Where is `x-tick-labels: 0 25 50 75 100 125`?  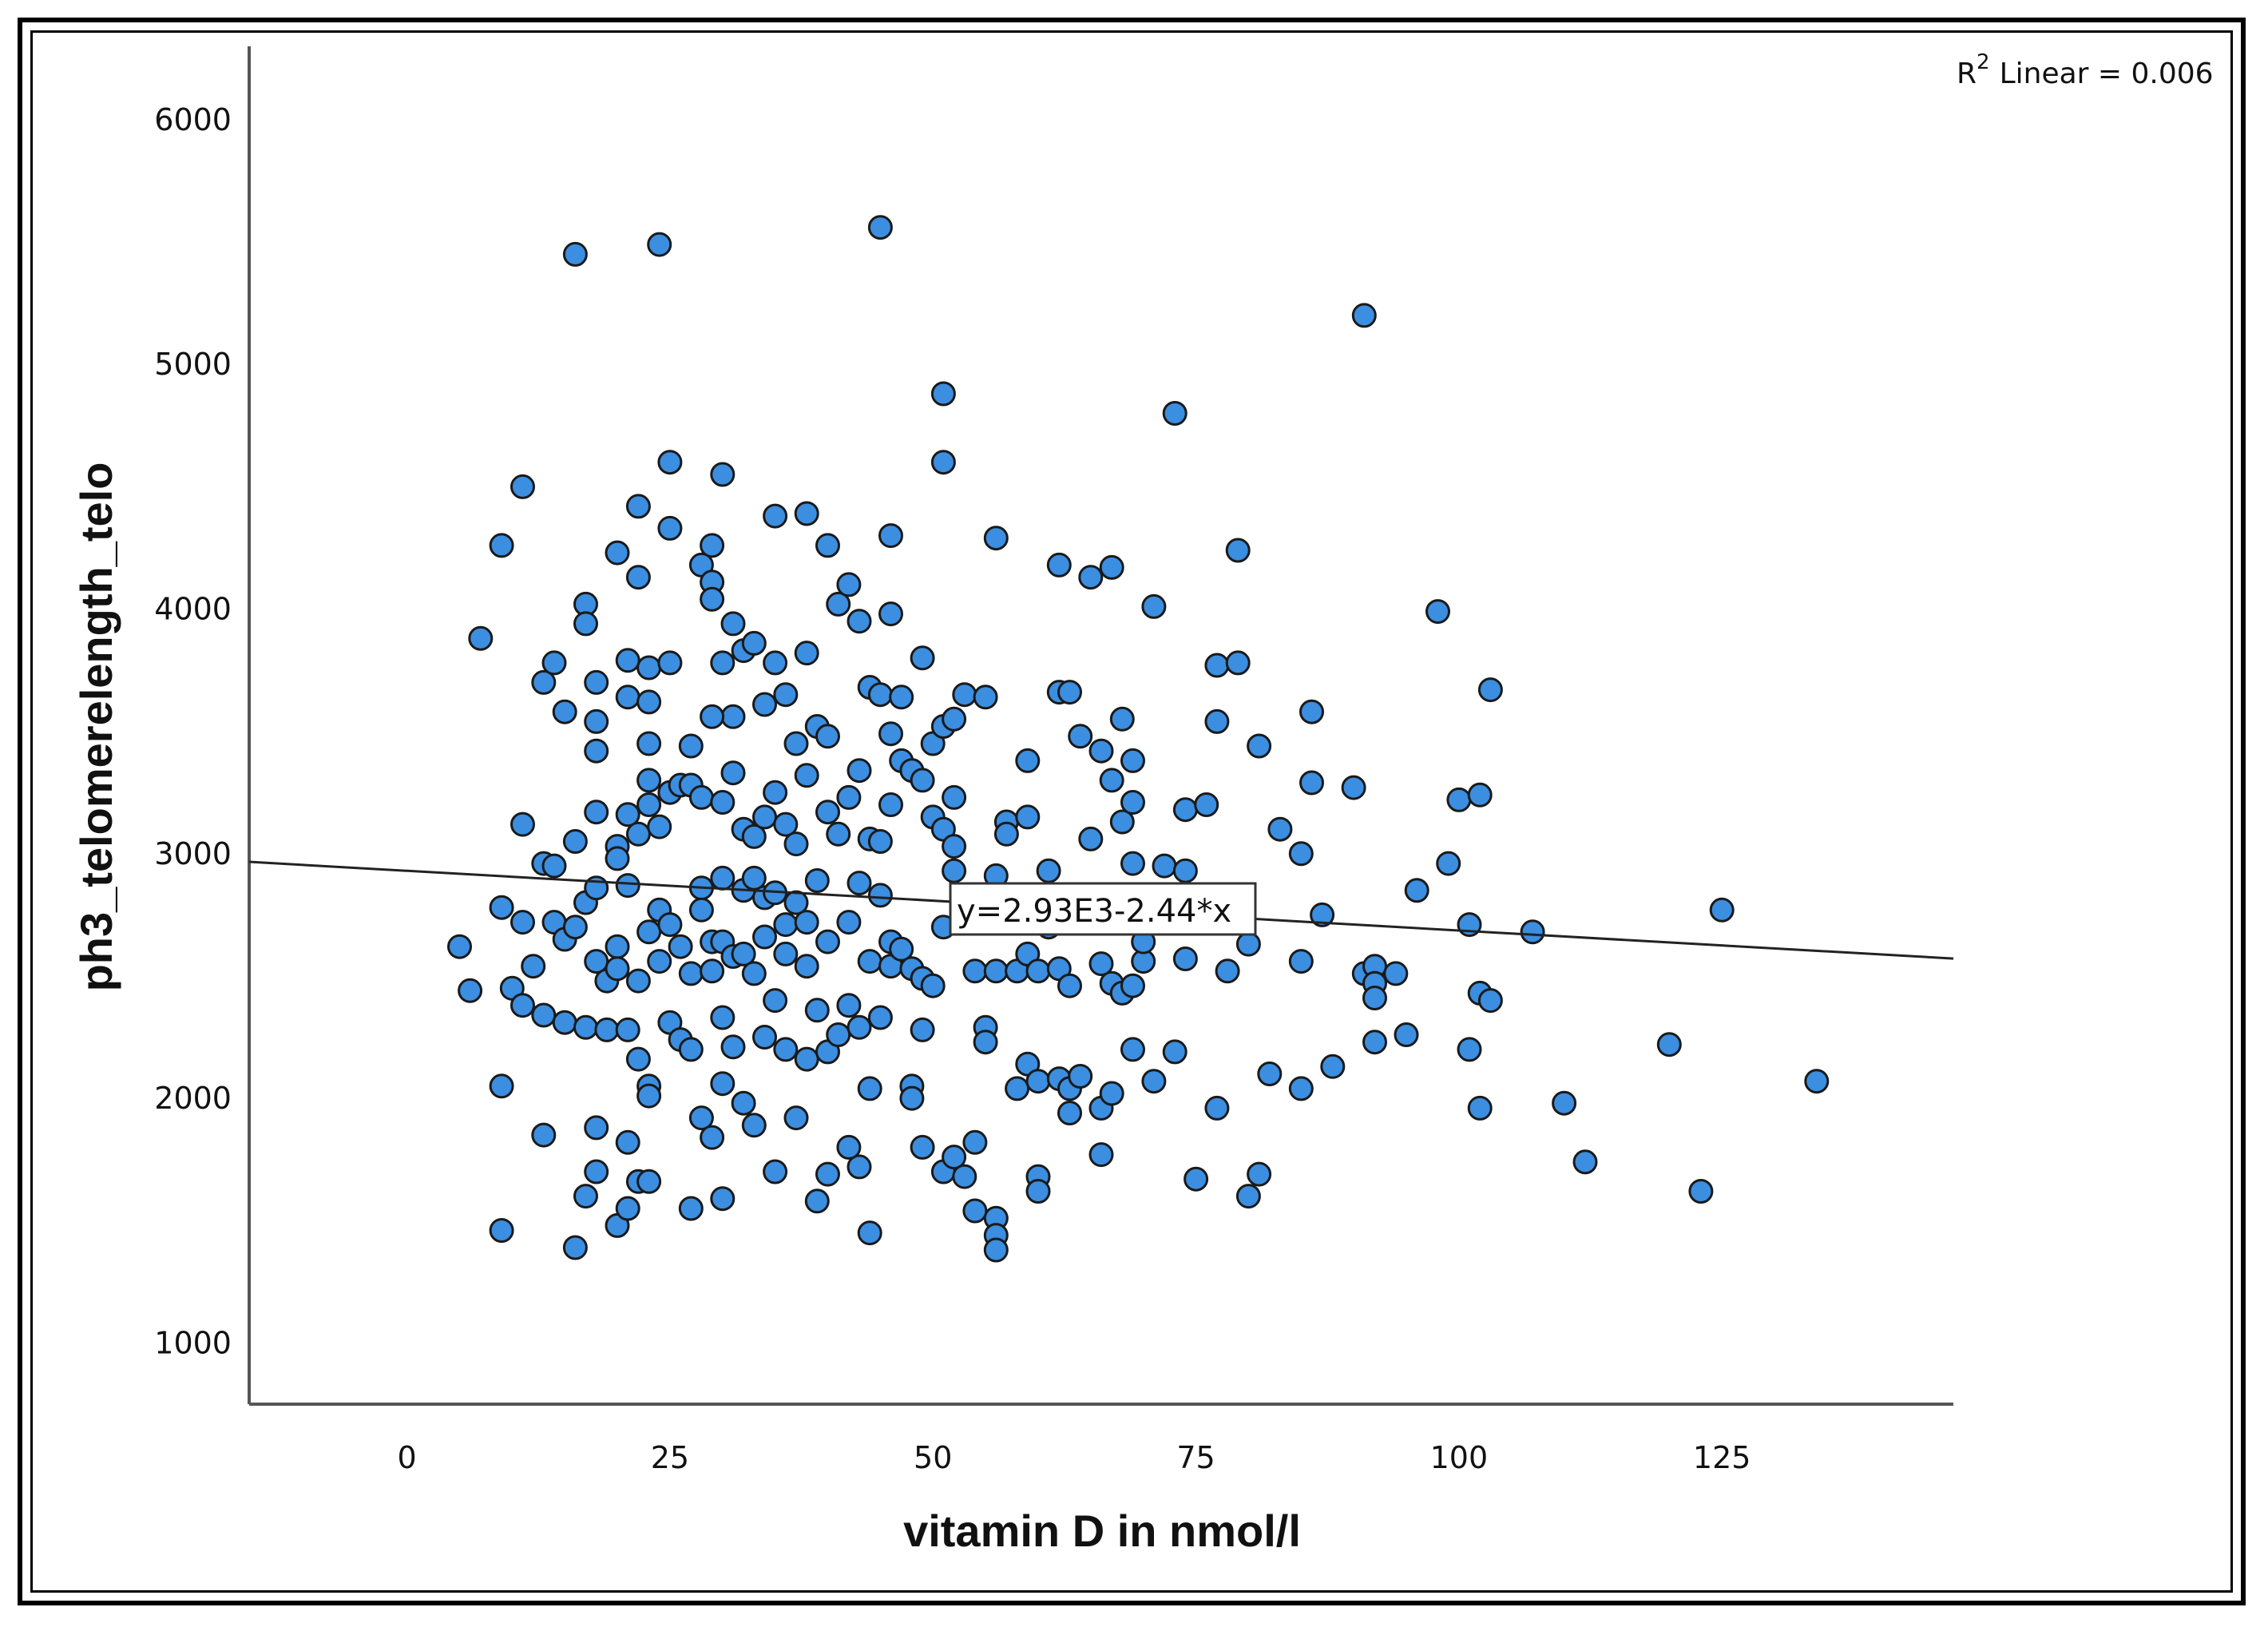 x-tick-labels: 0 25 50 75 100 125 is located at coordinates (1074, 1457).